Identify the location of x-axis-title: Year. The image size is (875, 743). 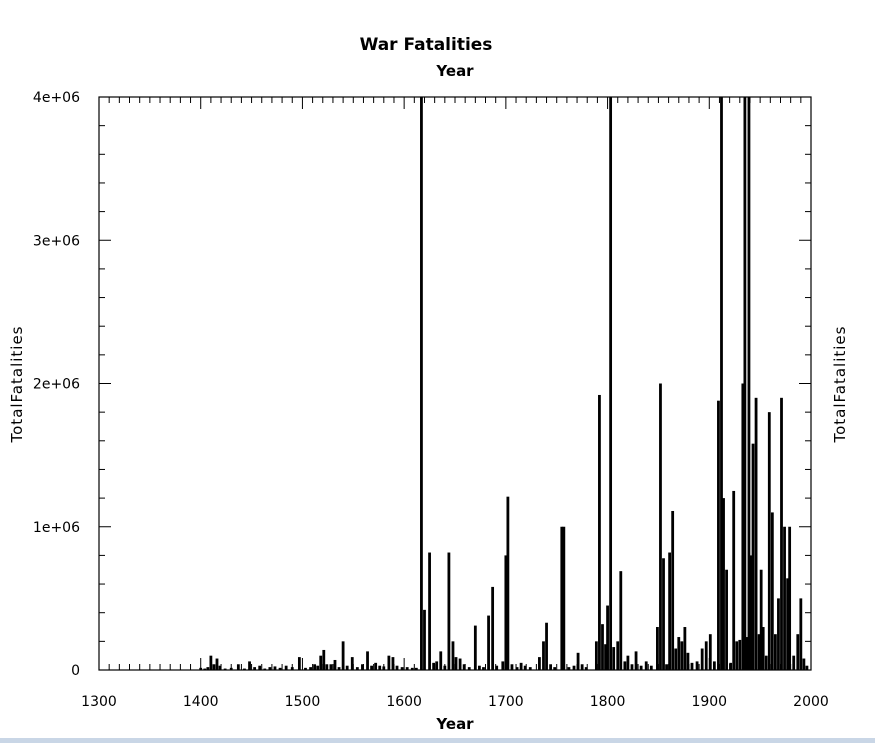
(454, 724).